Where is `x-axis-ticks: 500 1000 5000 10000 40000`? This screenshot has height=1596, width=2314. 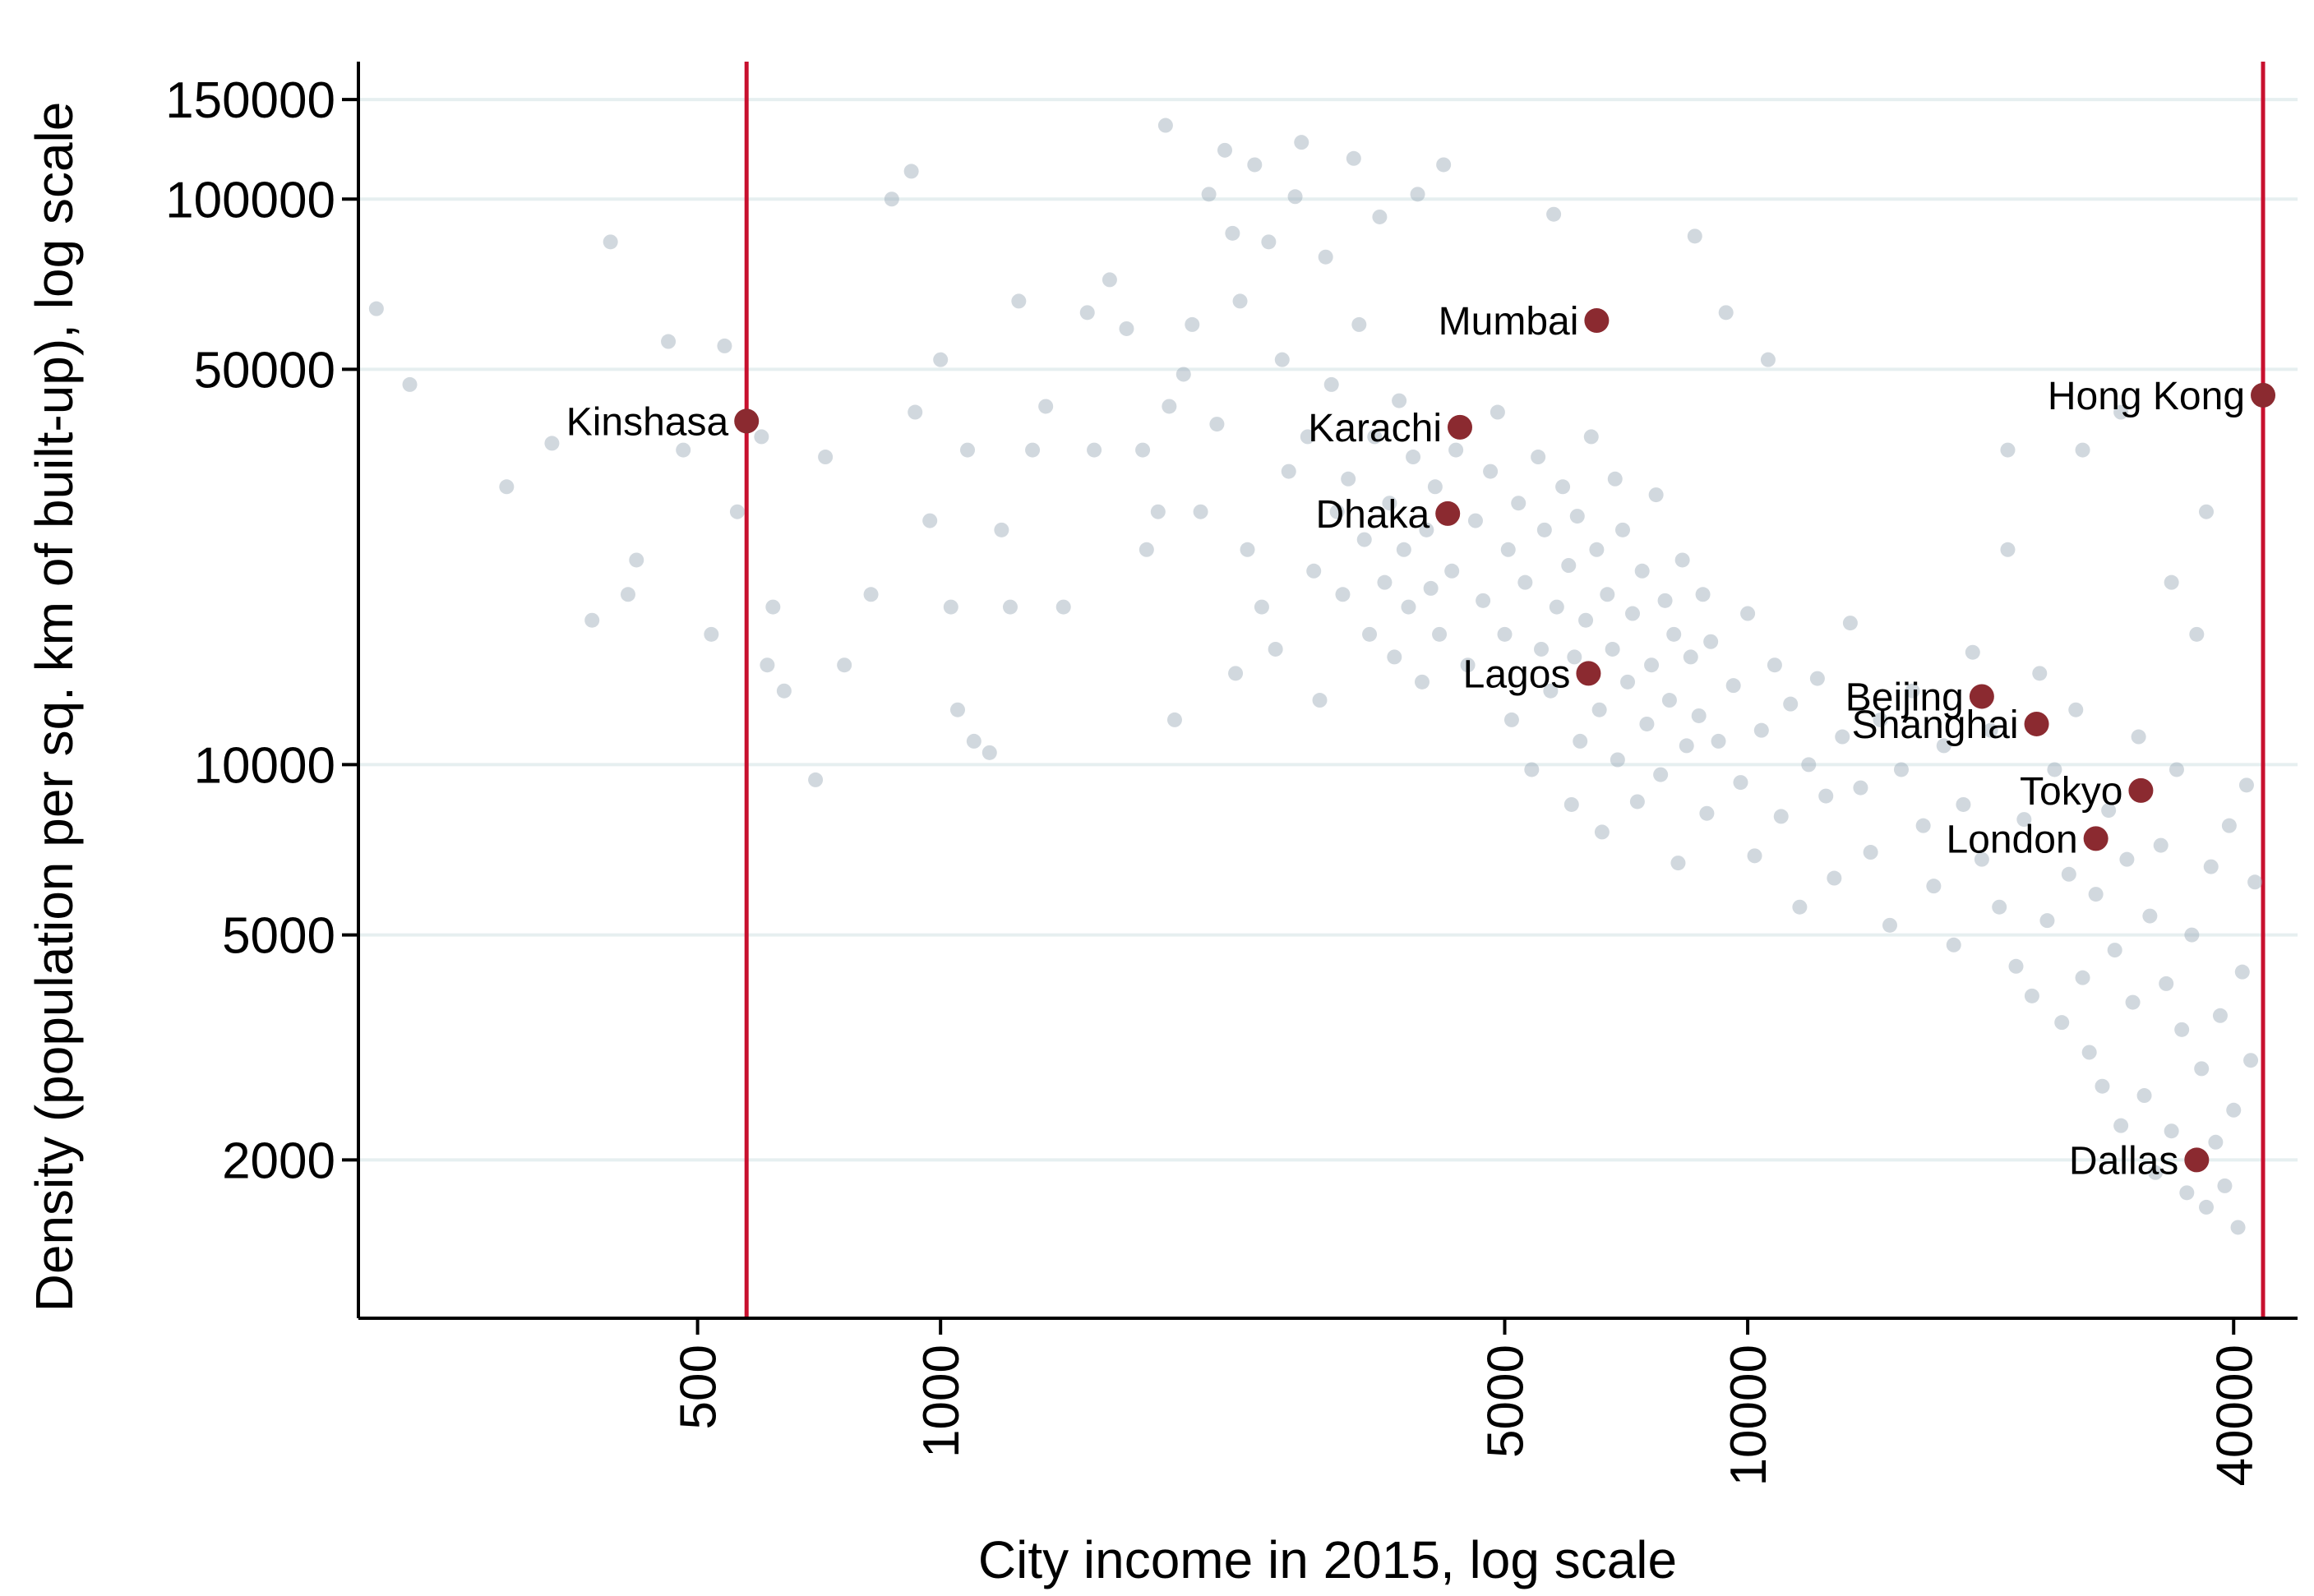 x-axis-ticks: 500 1000 5000 10000 40000 is located at coordinates (1467, 1402).